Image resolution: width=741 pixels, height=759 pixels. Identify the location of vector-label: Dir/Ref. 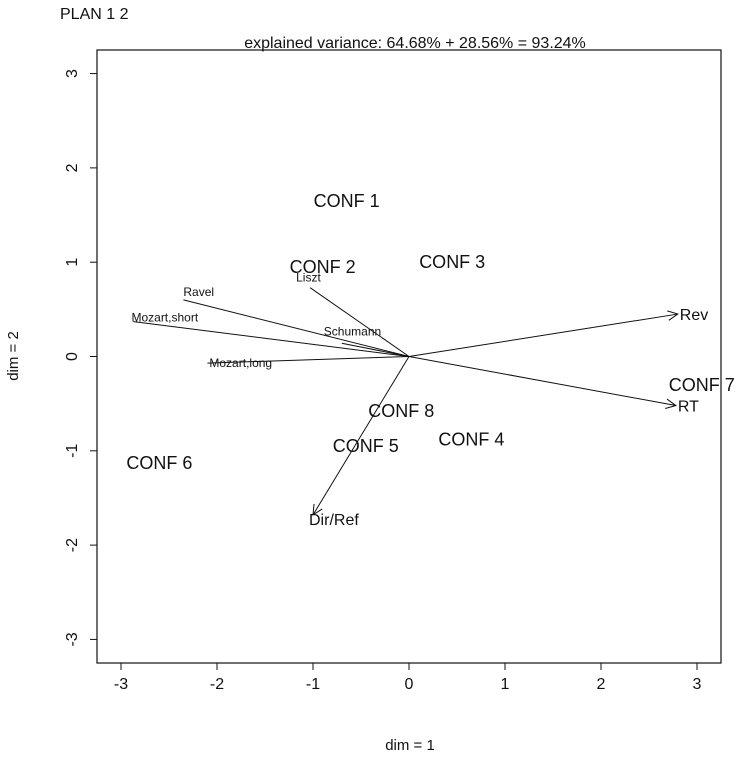
(334, 520).